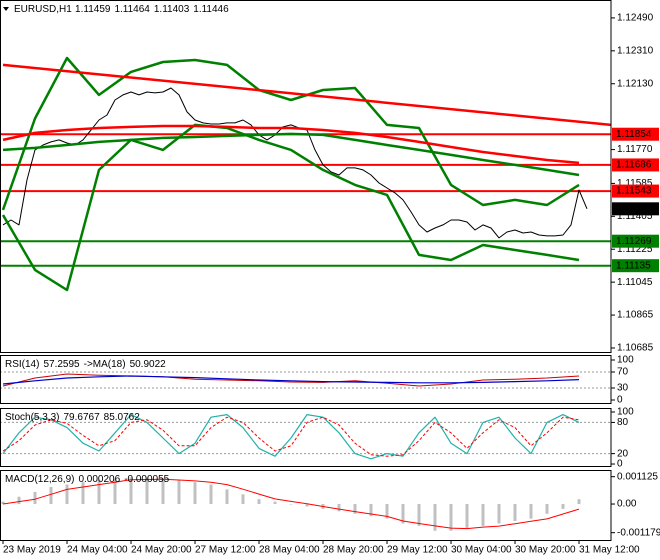 The height and width of the screenshot is (560, 660). I want to click on y-tick-label: 1.12310, so click(635, 50).